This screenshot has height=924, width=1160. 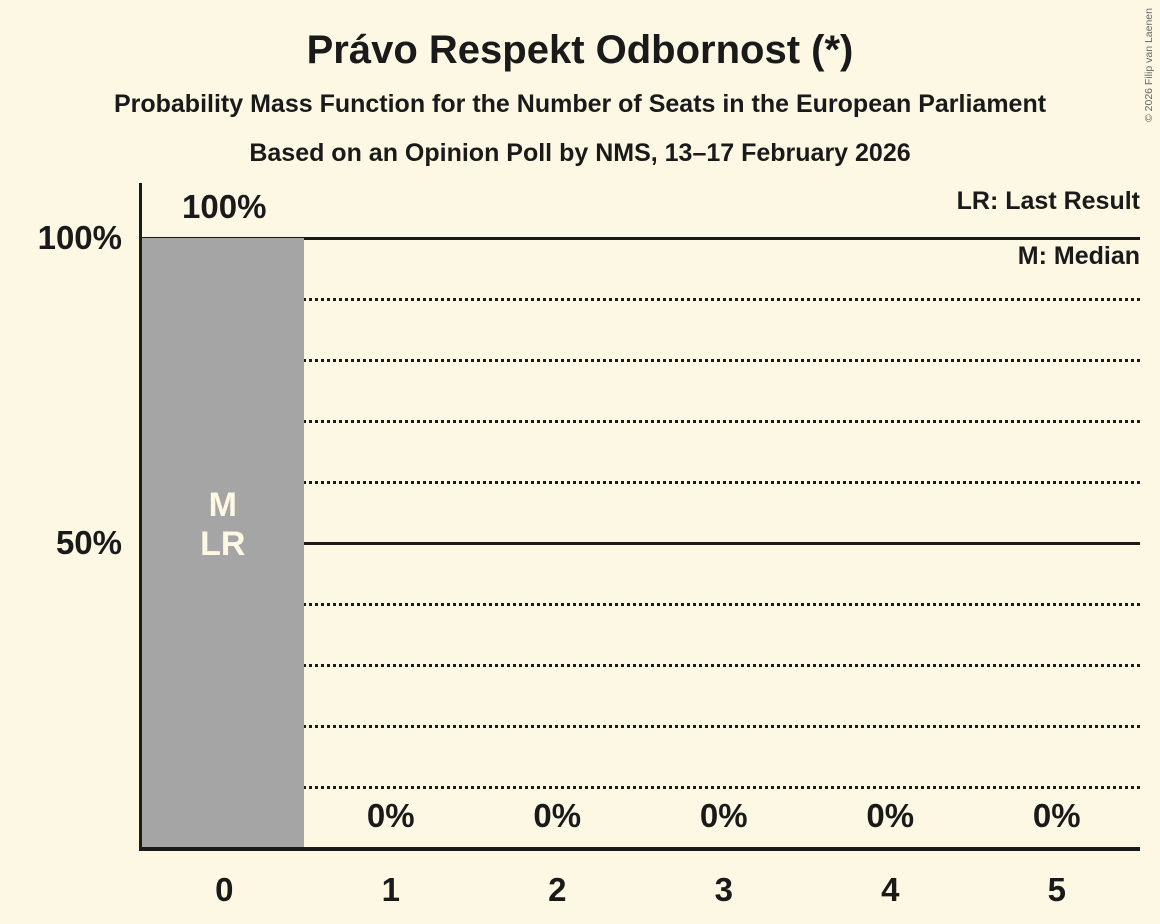 What do you see at coordinates (640, 605) in the screenshot?
I see `gridline-dotted-40pct` at bounding box center [640, 605].